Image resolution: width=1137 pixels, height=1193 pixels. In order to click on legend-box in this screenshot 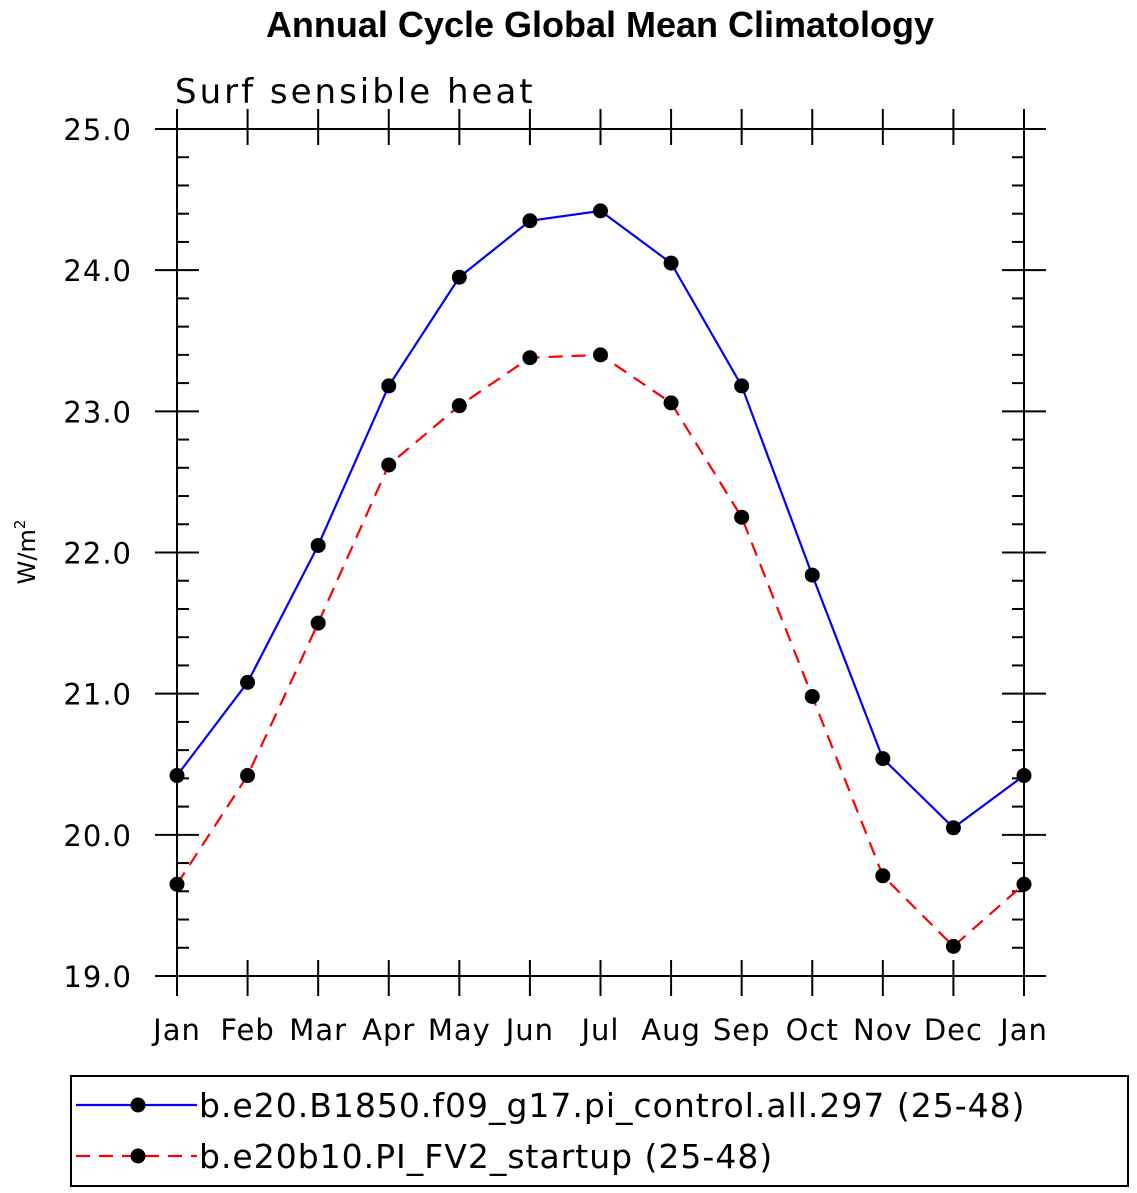, I will do `click(599, 1131)`.